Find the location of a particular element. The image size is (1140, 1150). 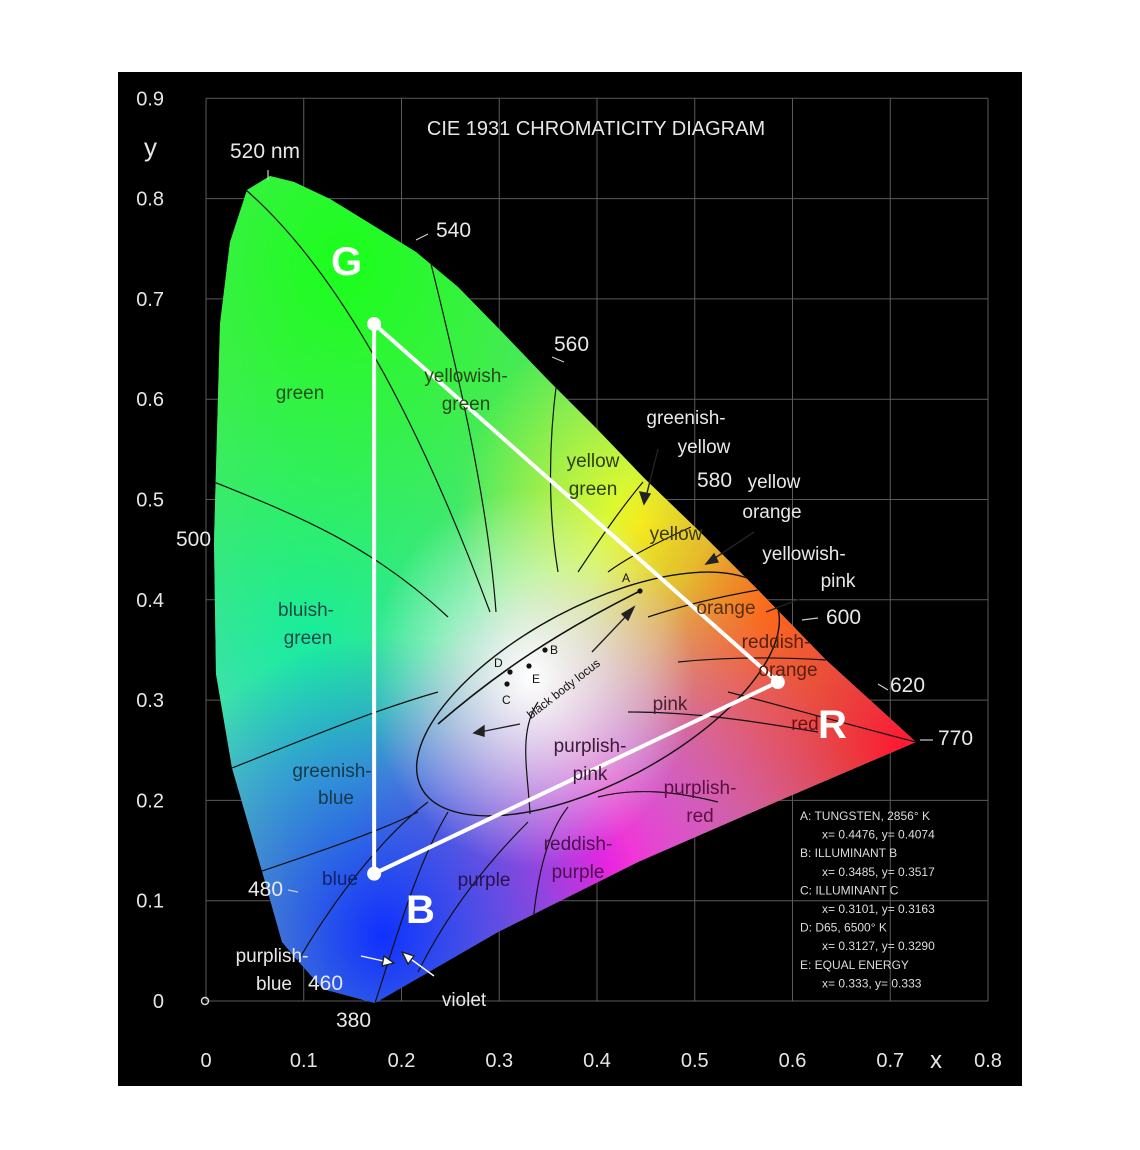

y-axis-label: y is located at coordinates (150, 147).